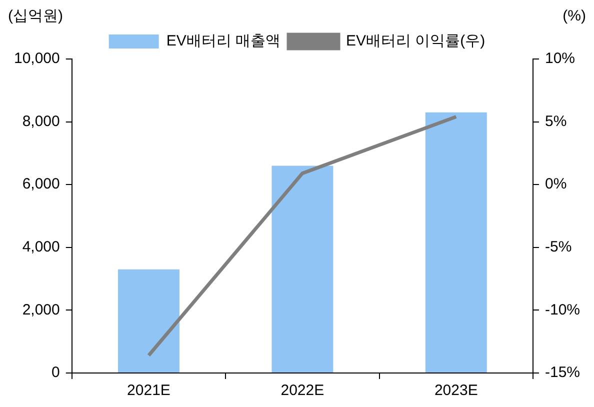 This screenshot has height=407, width=594. What do you see at coordinates (37, 59) in the screenshot?
I see `y-tick-label: 10,000` at bounding box center [37, 59].